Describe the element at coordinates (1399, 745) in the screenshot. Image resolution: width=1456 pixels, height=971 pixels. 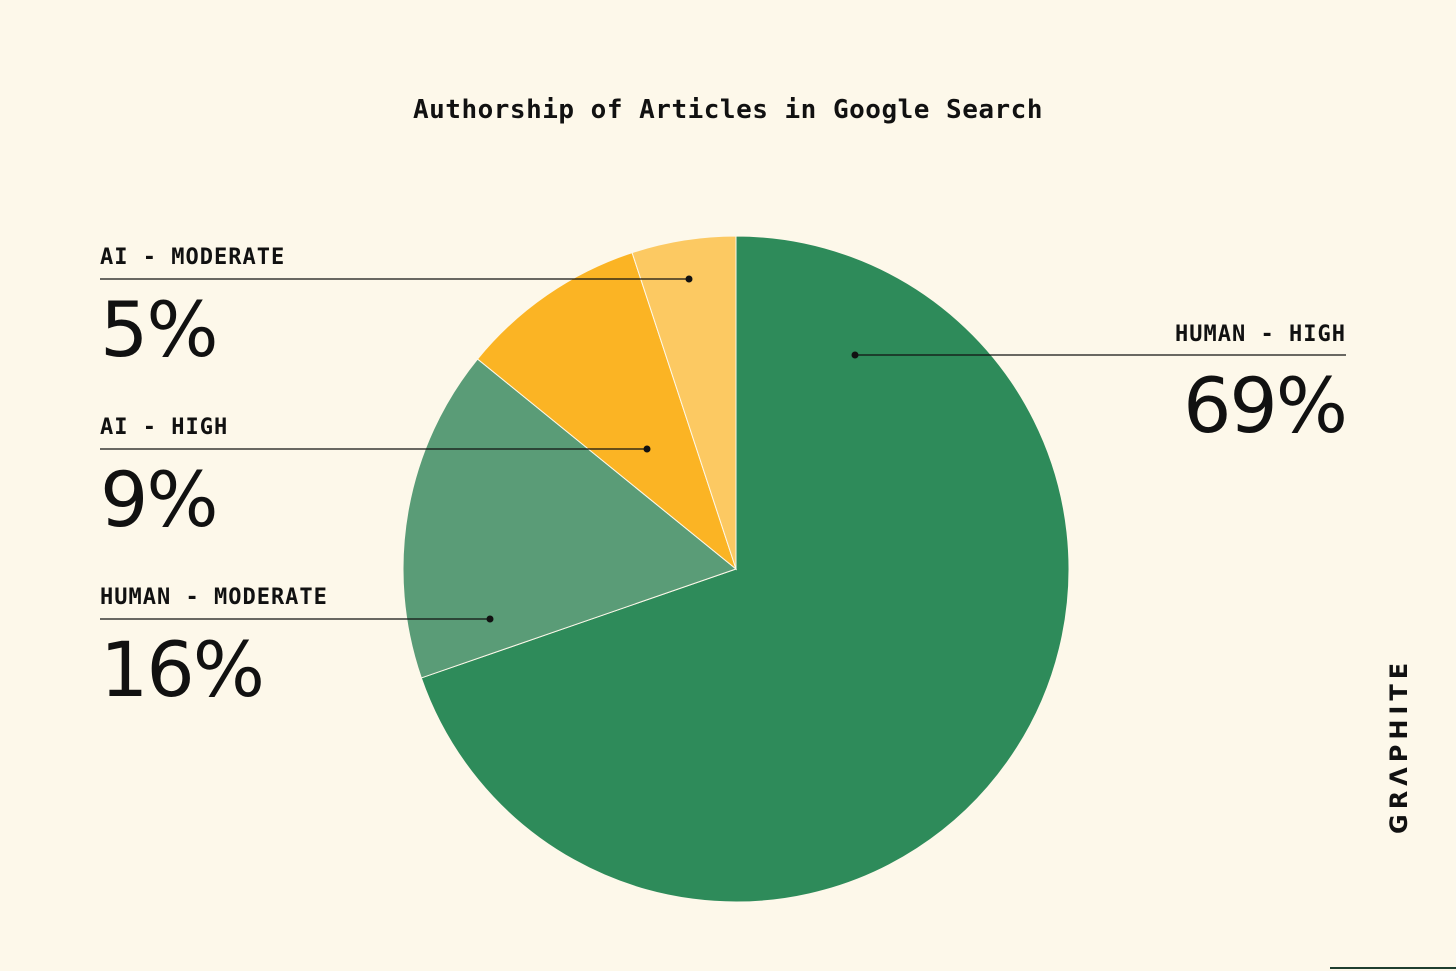
I see `graphite-logo: GRΛPHITE` at that location.